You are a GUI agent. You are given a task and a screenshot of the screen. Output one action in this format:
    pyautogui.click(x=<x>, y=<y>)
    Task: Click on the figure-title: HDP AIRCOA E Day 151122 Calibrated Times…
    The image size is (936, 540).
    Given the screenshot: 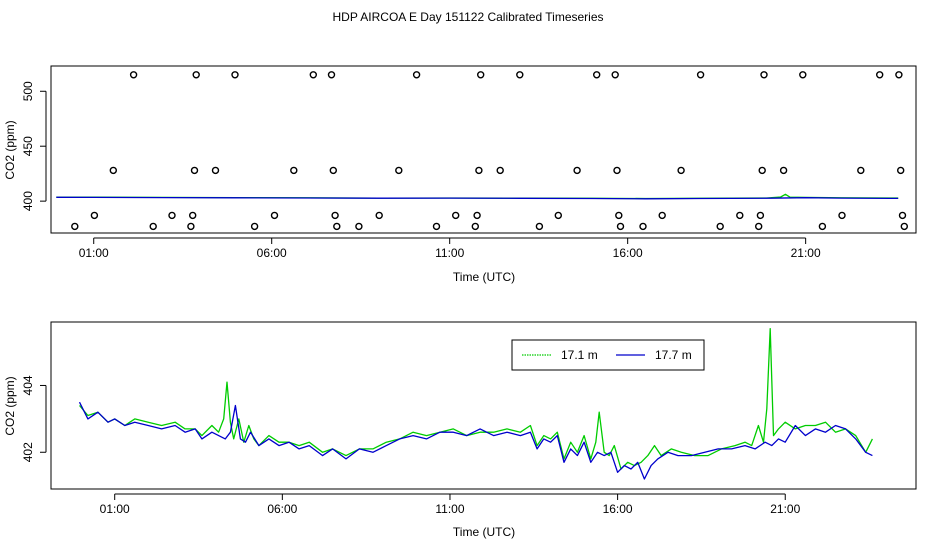 What is the action you would take?
    pyautogui.click(x=467, y=17)
    